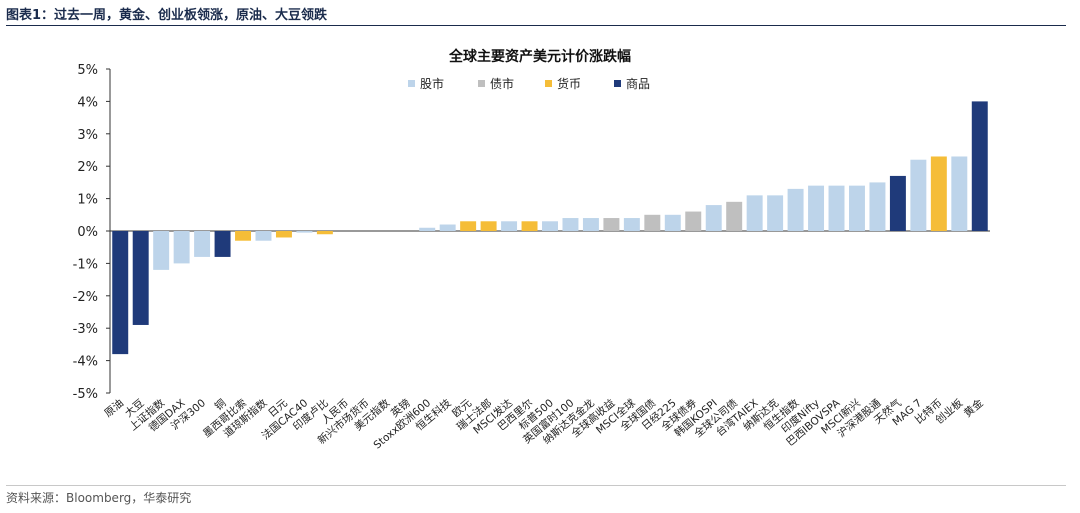  Describe the element at coordinates (536, 25) in the screenshot. I see `header-rule` at that location.